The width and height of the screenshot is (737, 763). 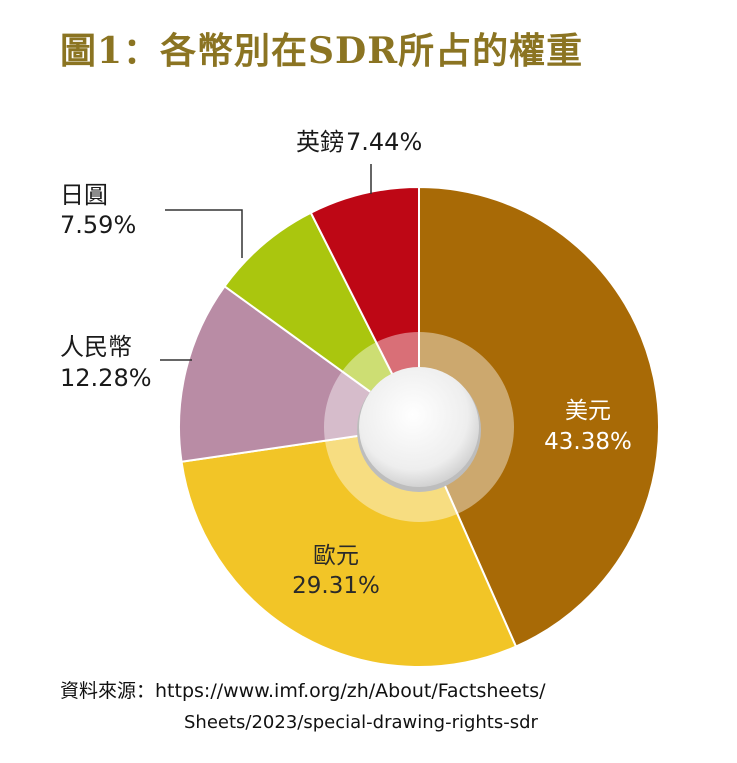 I want to click on source-url-line2: Sheets/2023/special-drawing-rights-sdr, so click(x=361, y=722).